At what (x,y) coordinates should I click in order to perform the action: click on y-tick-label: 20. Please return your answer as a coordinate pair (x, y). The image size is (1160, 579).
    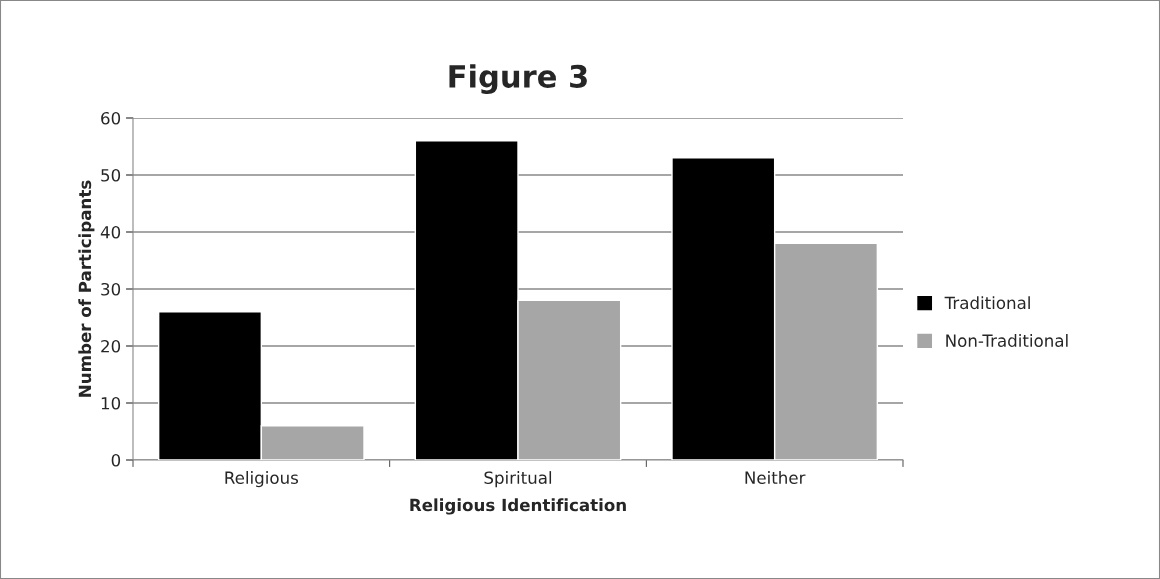
    Looking at the image, I should click on (111, 346).